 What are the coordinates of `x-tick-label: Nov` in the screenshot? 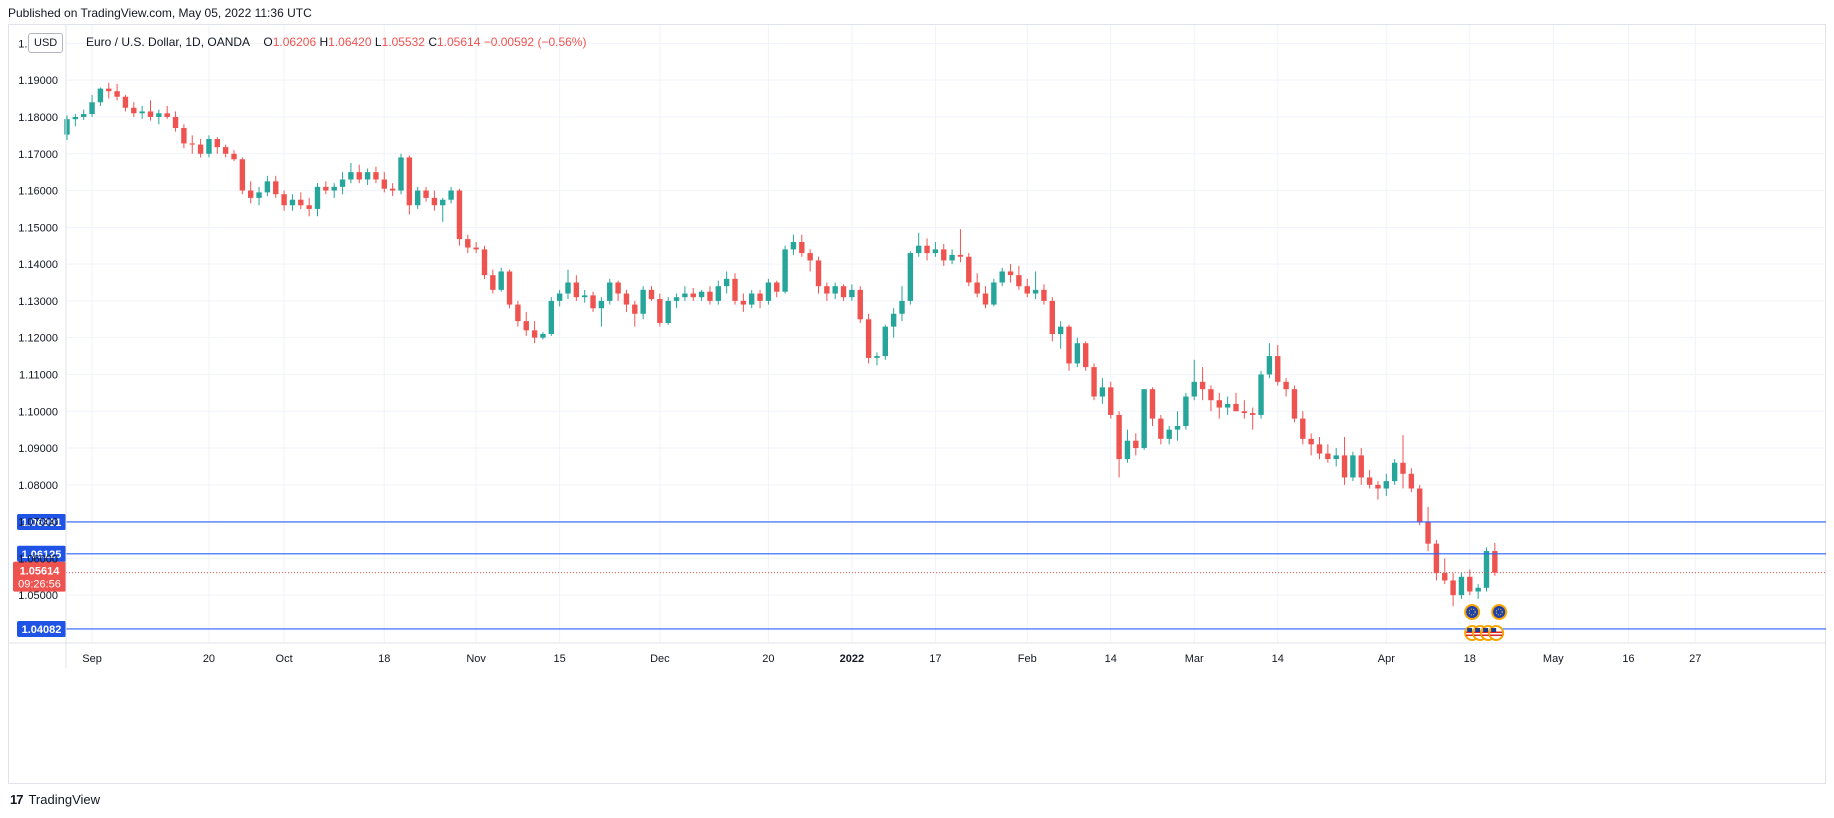 It's located at (476, 659).